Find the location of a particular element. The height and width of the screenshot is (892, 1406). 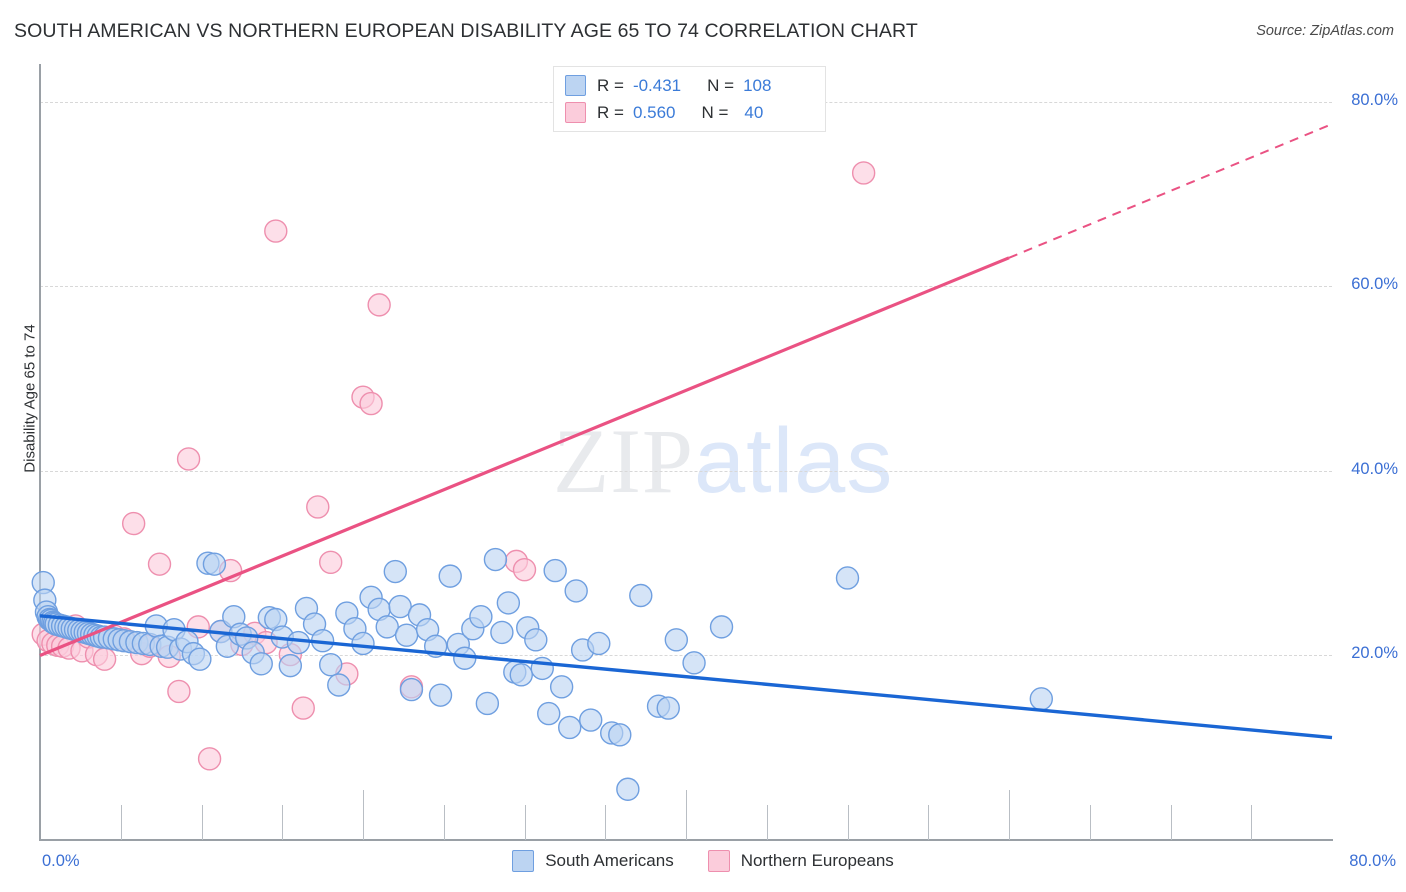

trendline-south-americans is located at coordinates (686, 677).